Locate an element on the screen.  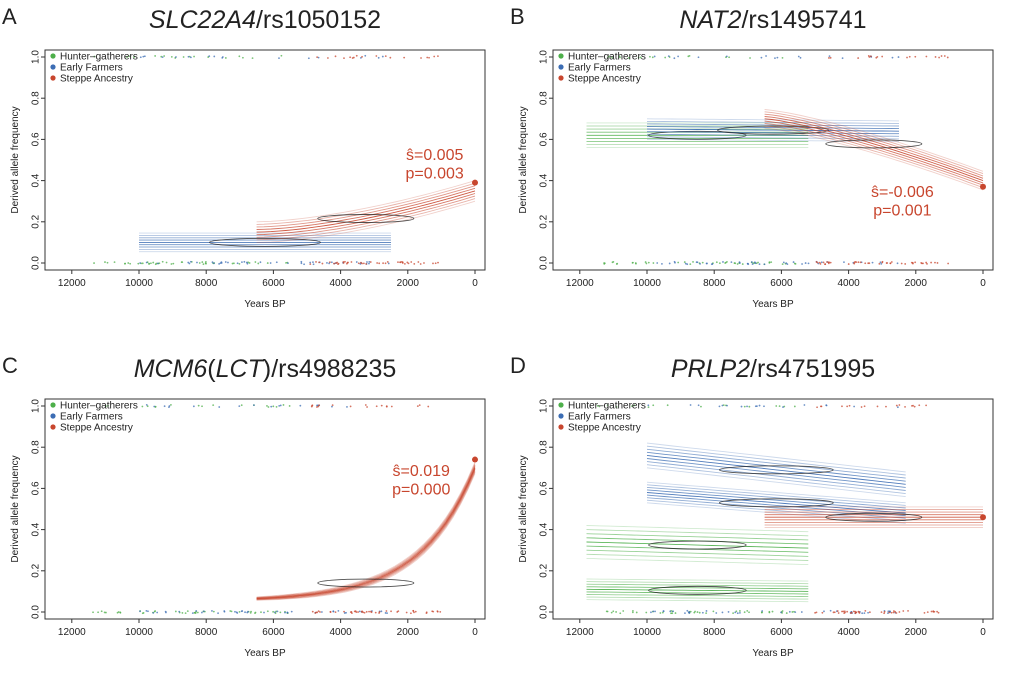
x-tick-label: 10000 is located at coordinates (647, 283).